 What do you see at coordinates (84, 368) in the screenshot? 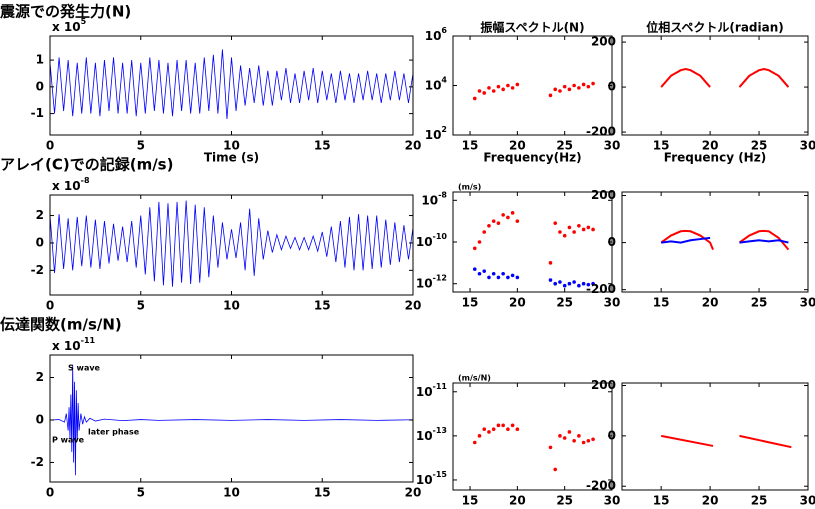
I see `annotation: S wave` at bounding box center [84, 368].